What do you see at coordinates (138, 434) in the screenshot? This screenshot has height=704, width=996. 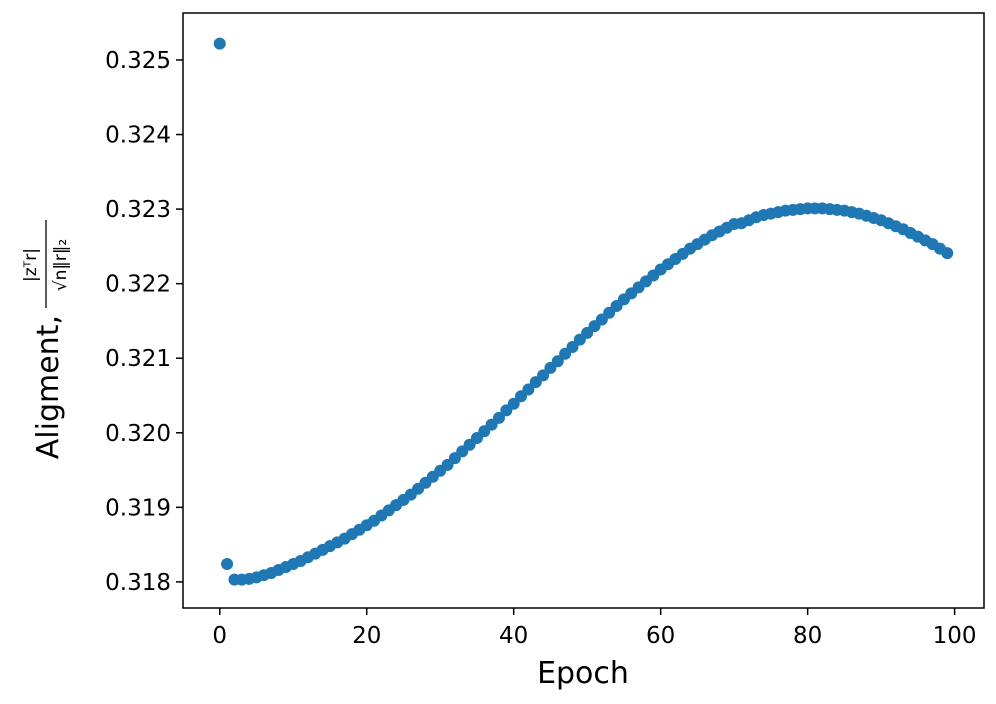 I see `y-tick-label: 0.320` at bounding box center [138, 434].